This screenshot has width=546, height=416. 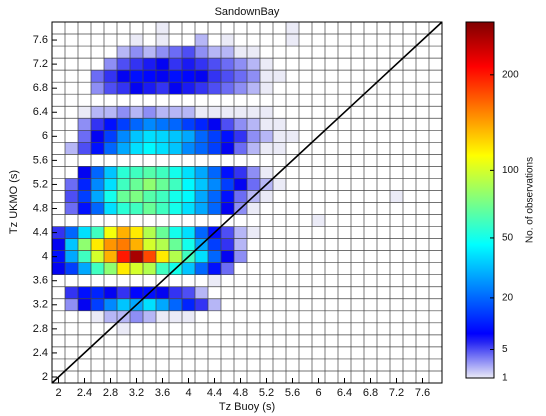 I want to click on y-tick-label: 7.6, so click(x=40, y=40).